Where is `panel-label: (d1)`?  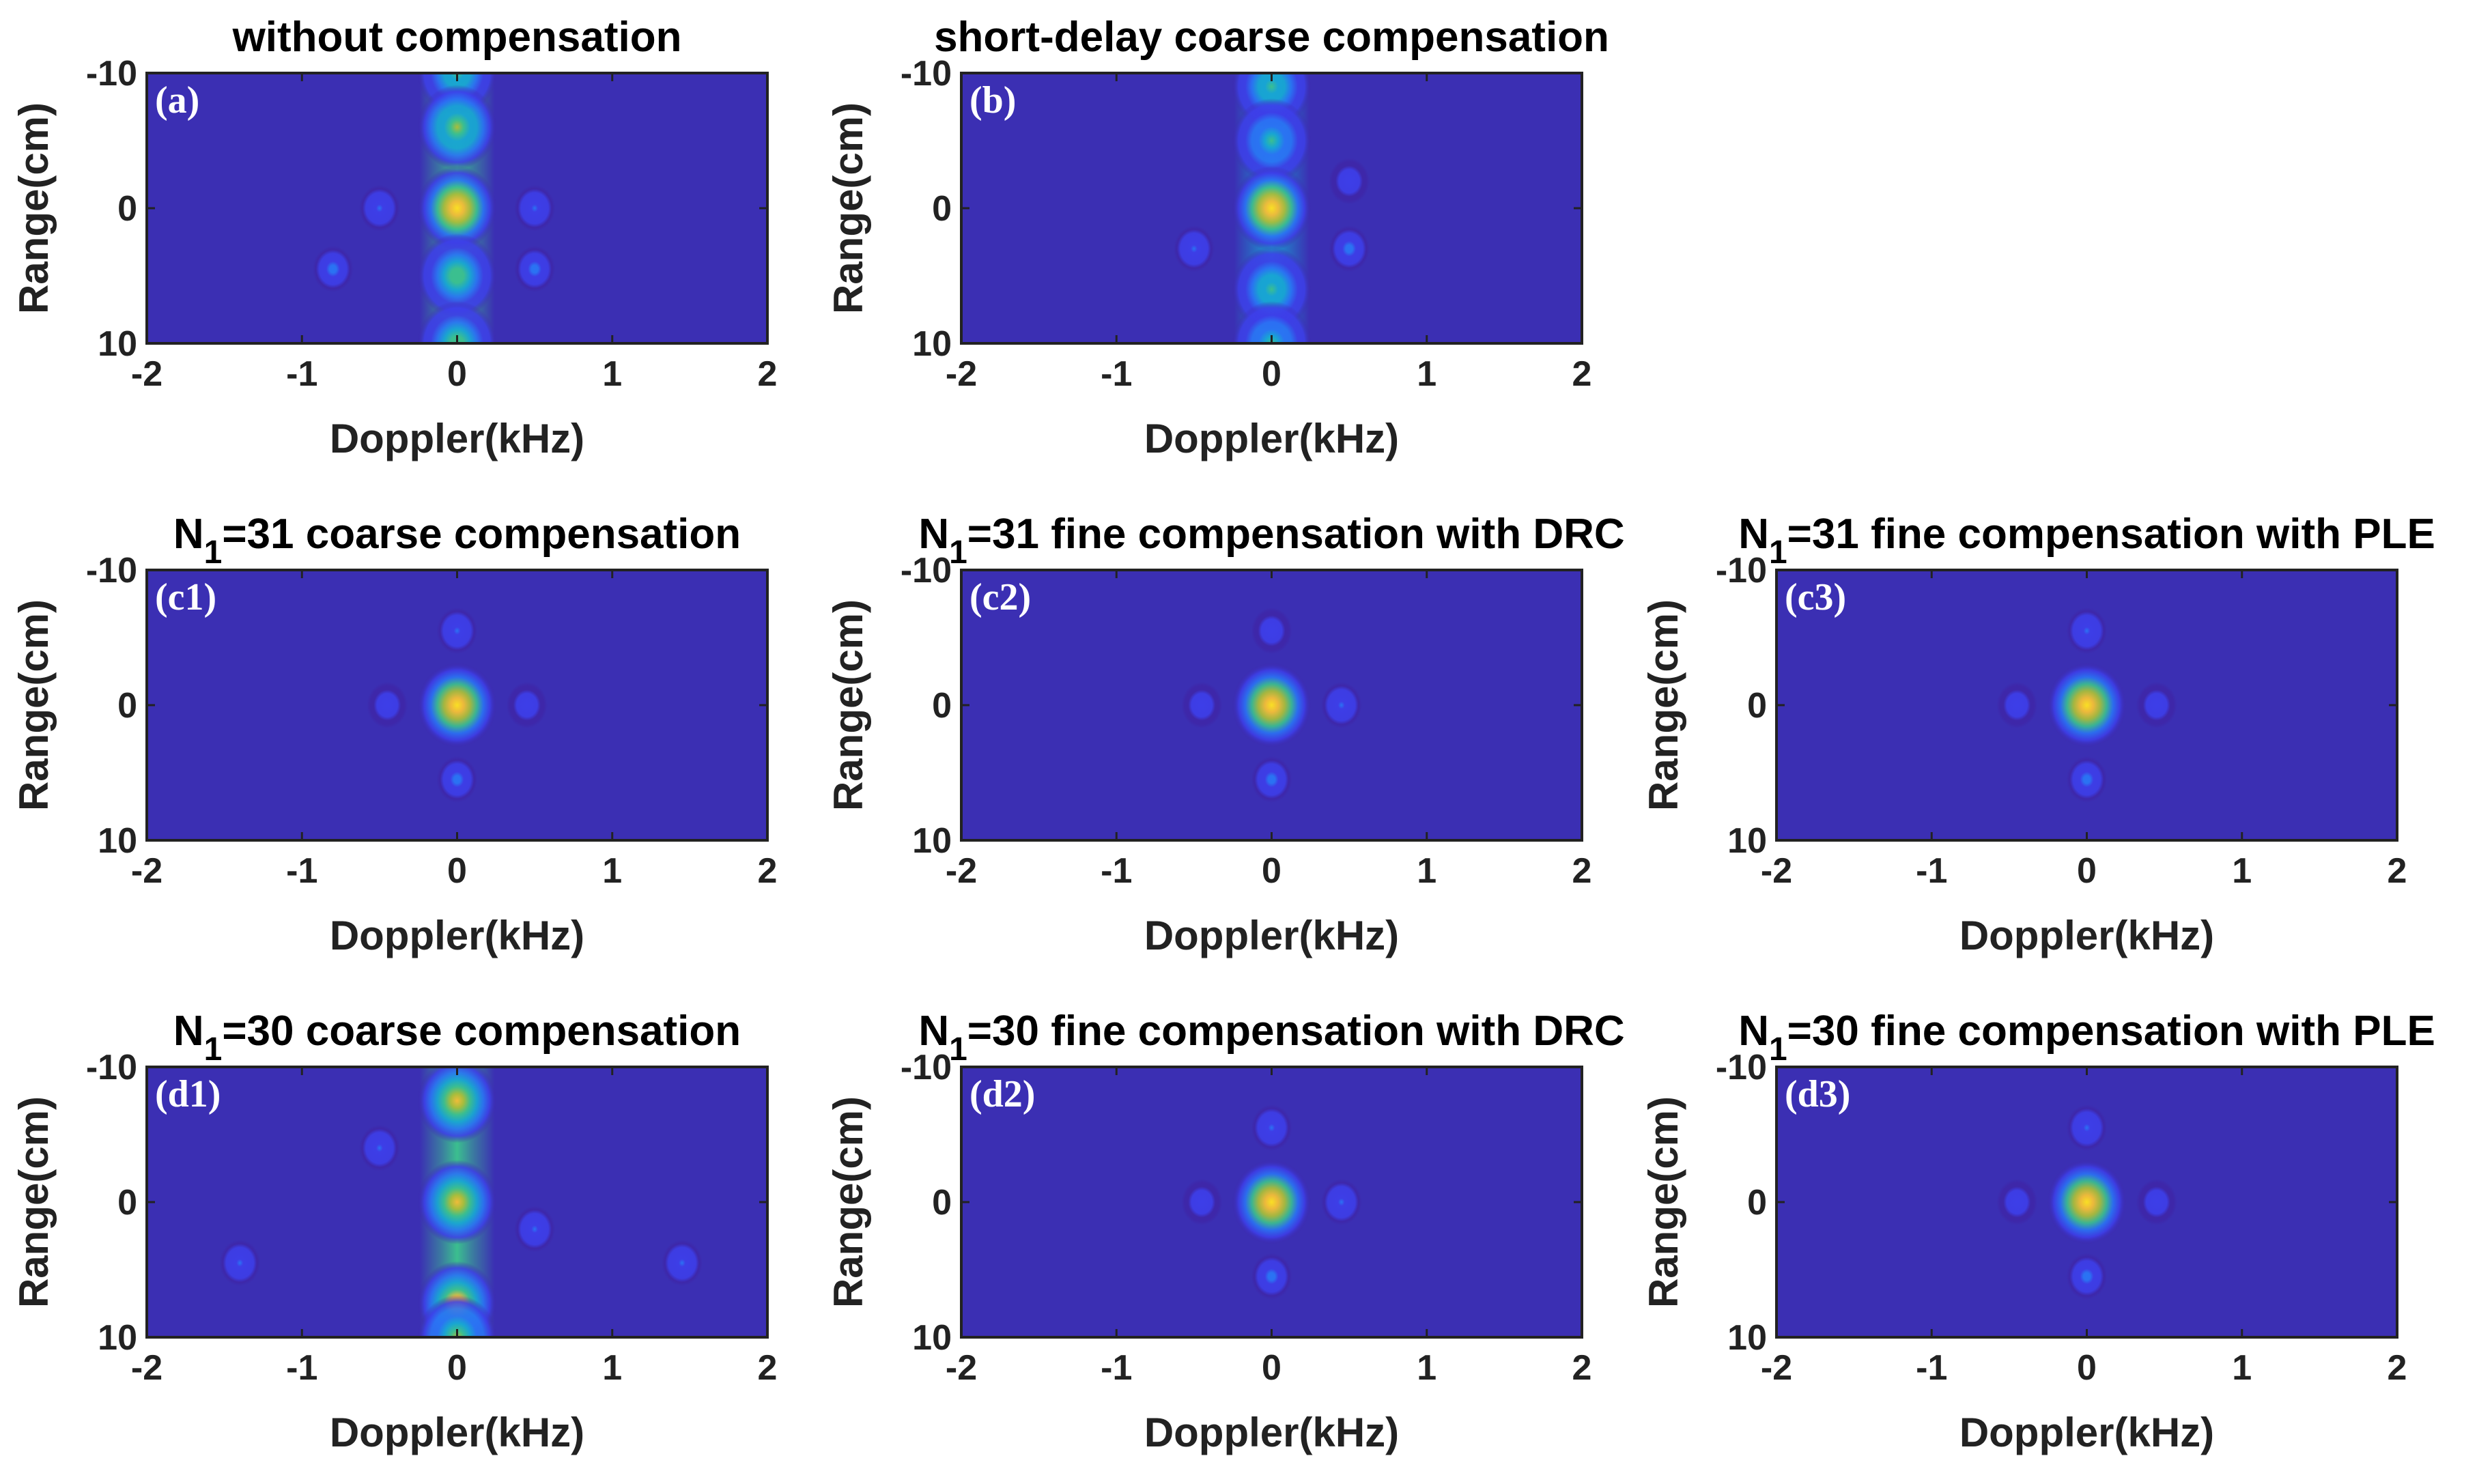
panel-label: (d1) is located at coordinates (188, 1094).